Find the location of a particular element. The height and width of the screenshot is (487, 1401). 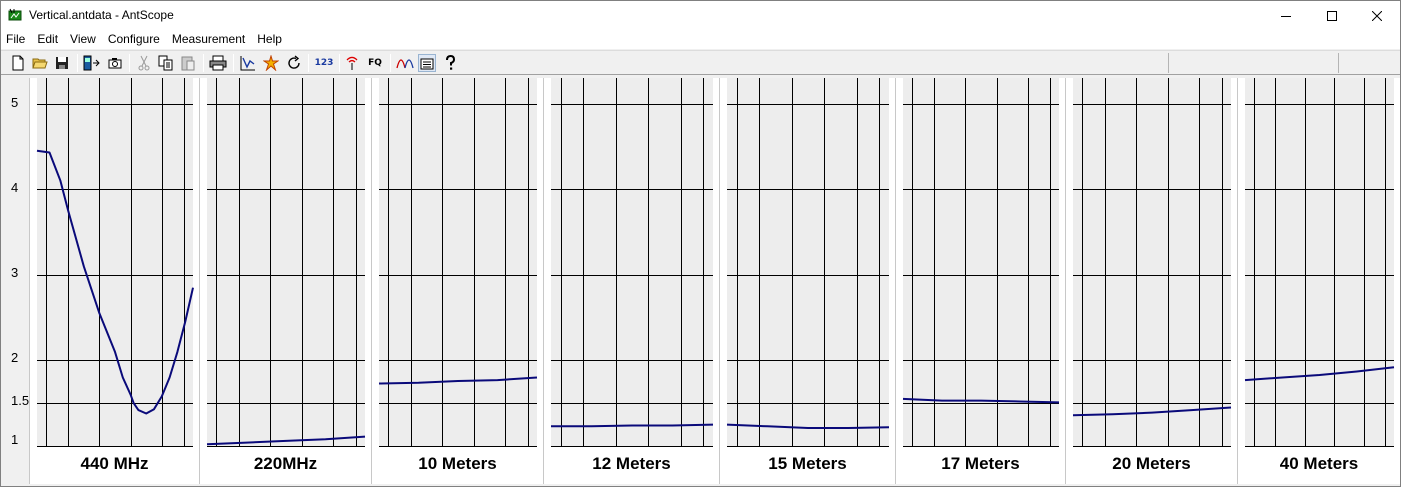

new-file-button is located at coordinates (18, 63).